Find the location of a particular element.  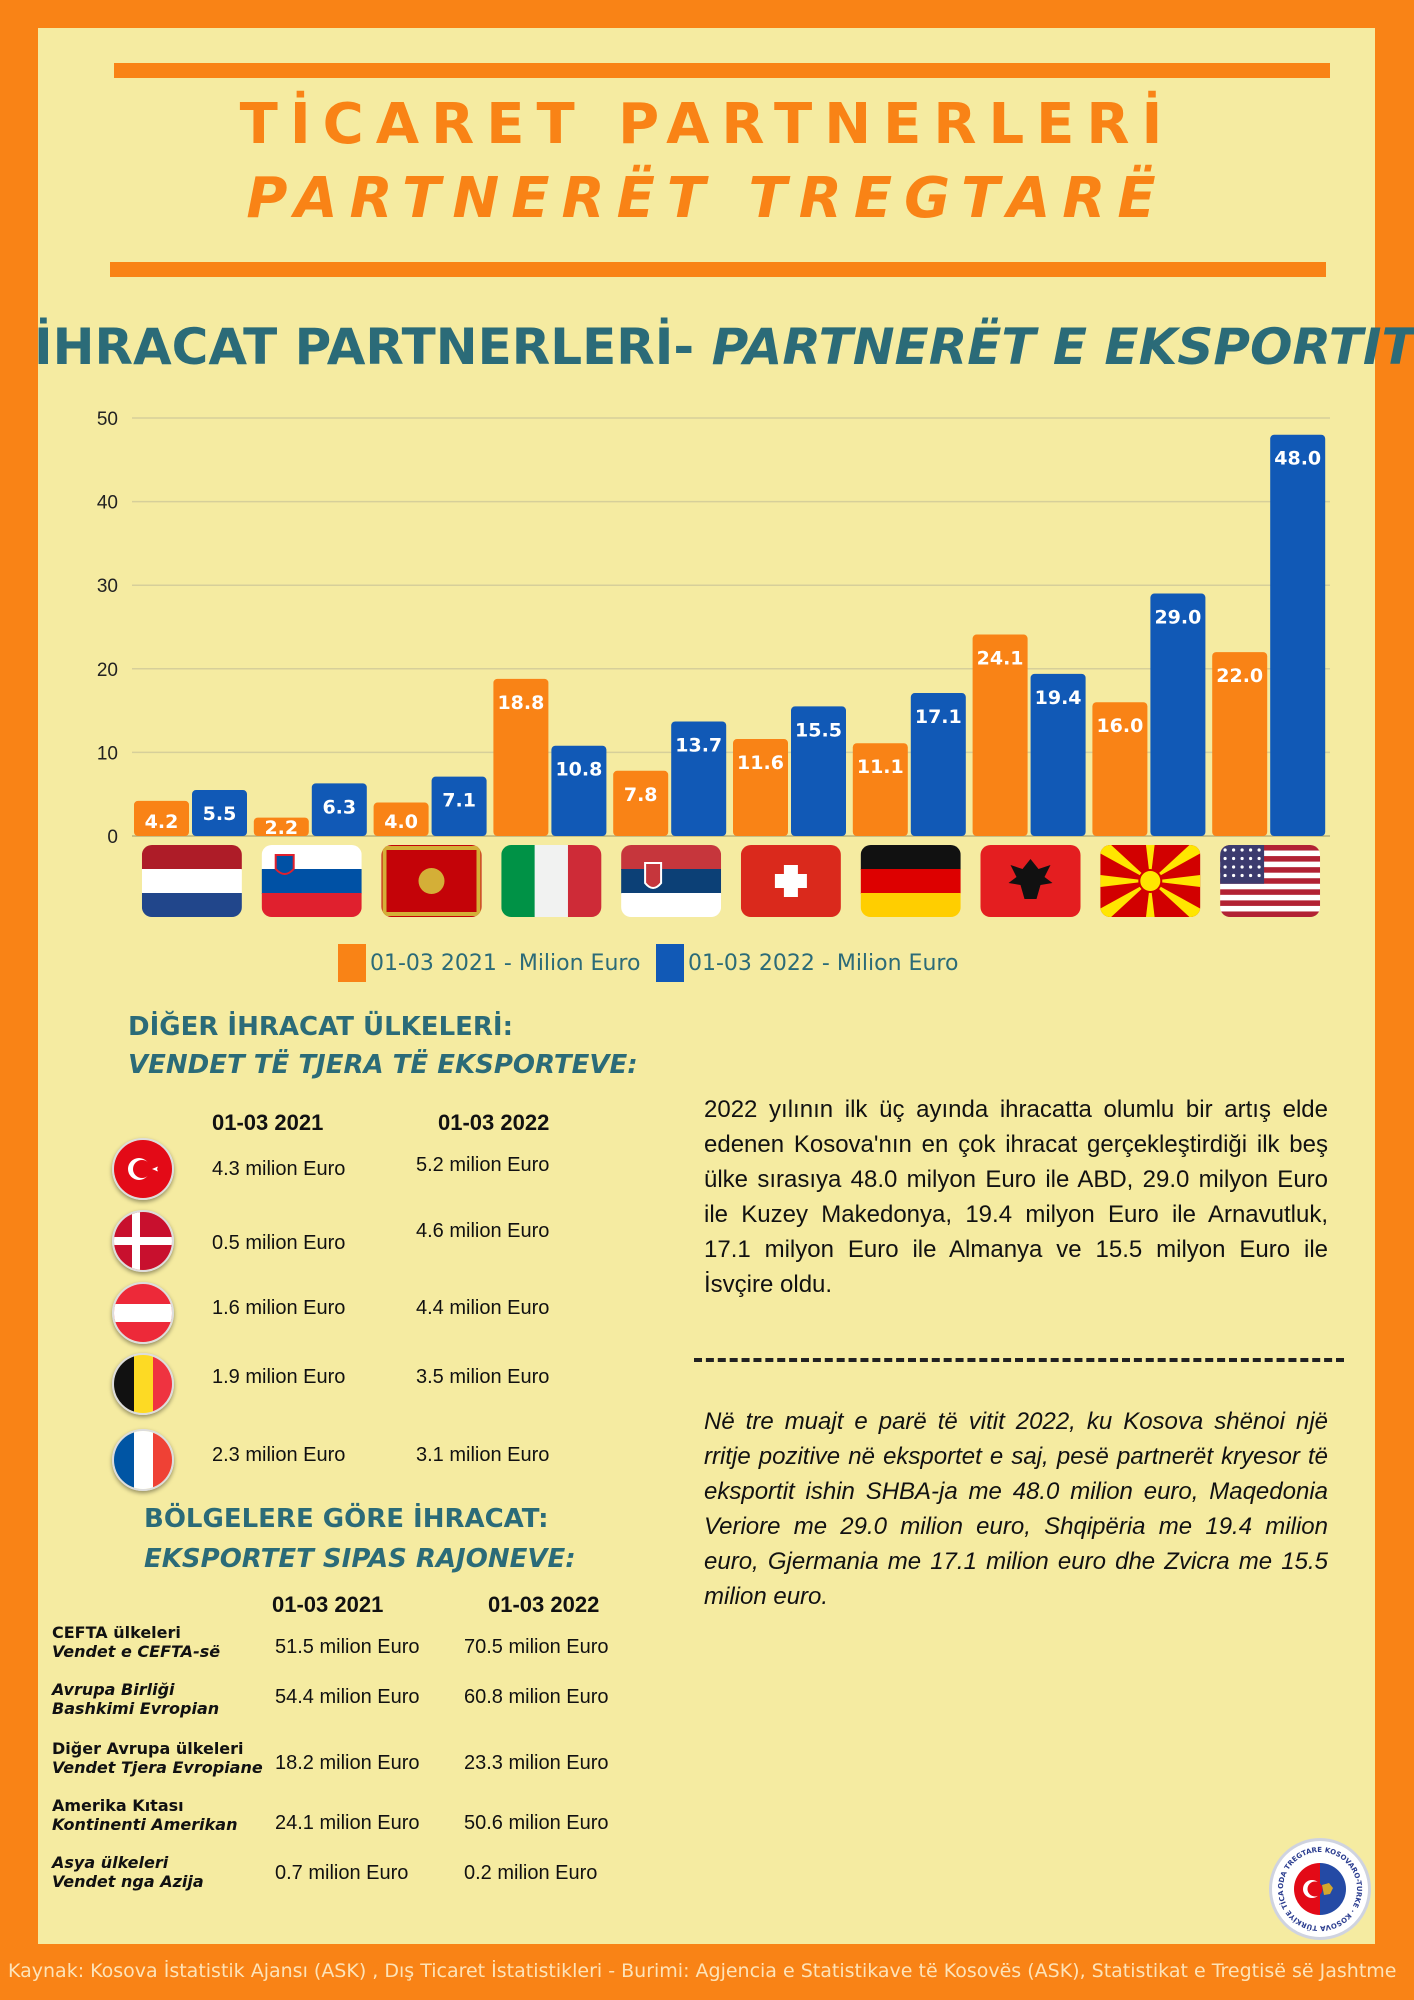

data-label: 24.1 is located at coordinates (1000, 659).